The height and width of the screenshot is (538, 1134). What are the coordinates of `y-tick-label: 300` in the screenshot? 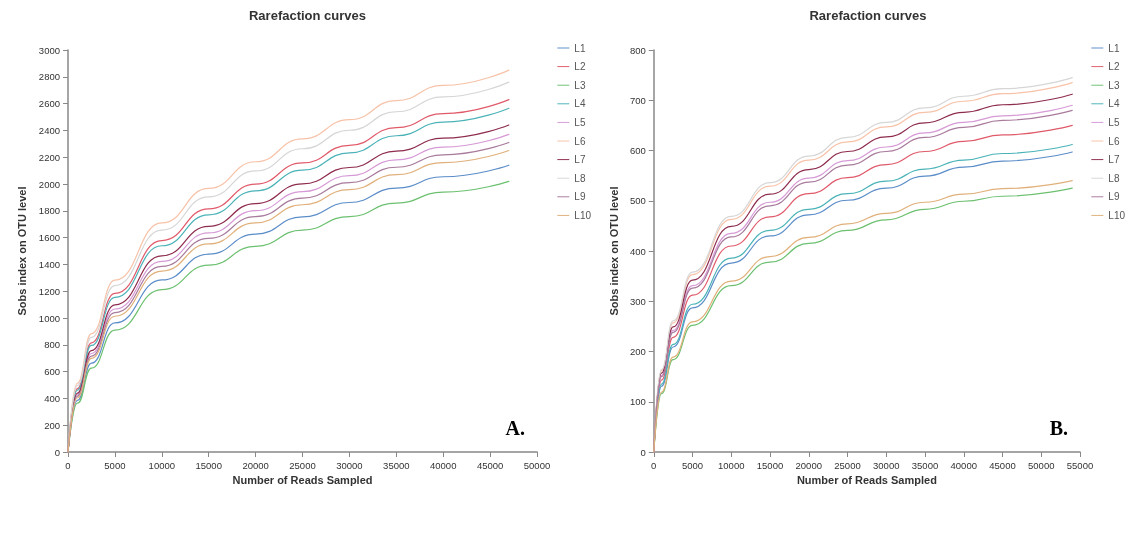 It's located at (637, 301).